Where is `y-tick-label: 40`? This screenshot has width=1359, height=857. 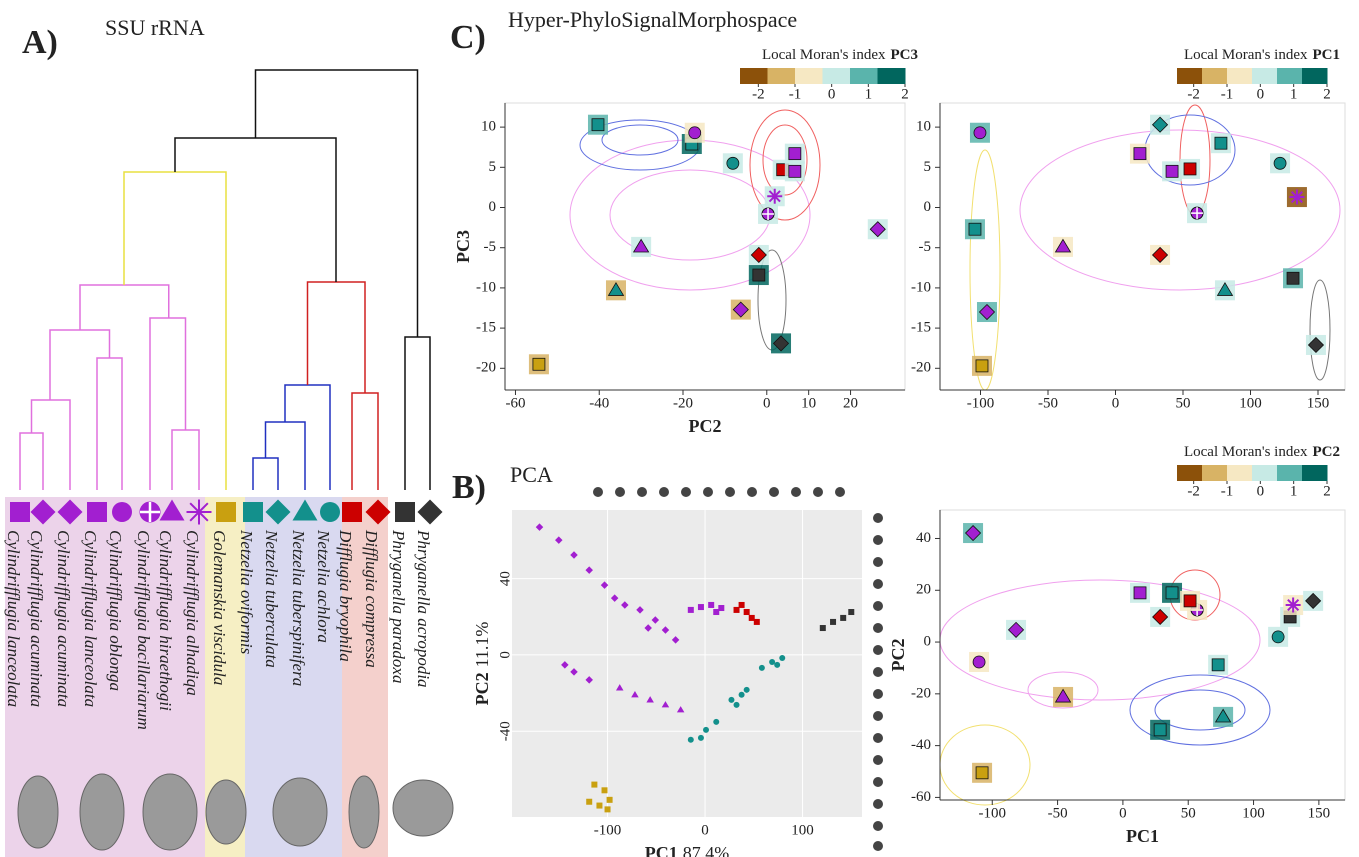 y-tick-label: 40 is located at coordinates (505, 578).